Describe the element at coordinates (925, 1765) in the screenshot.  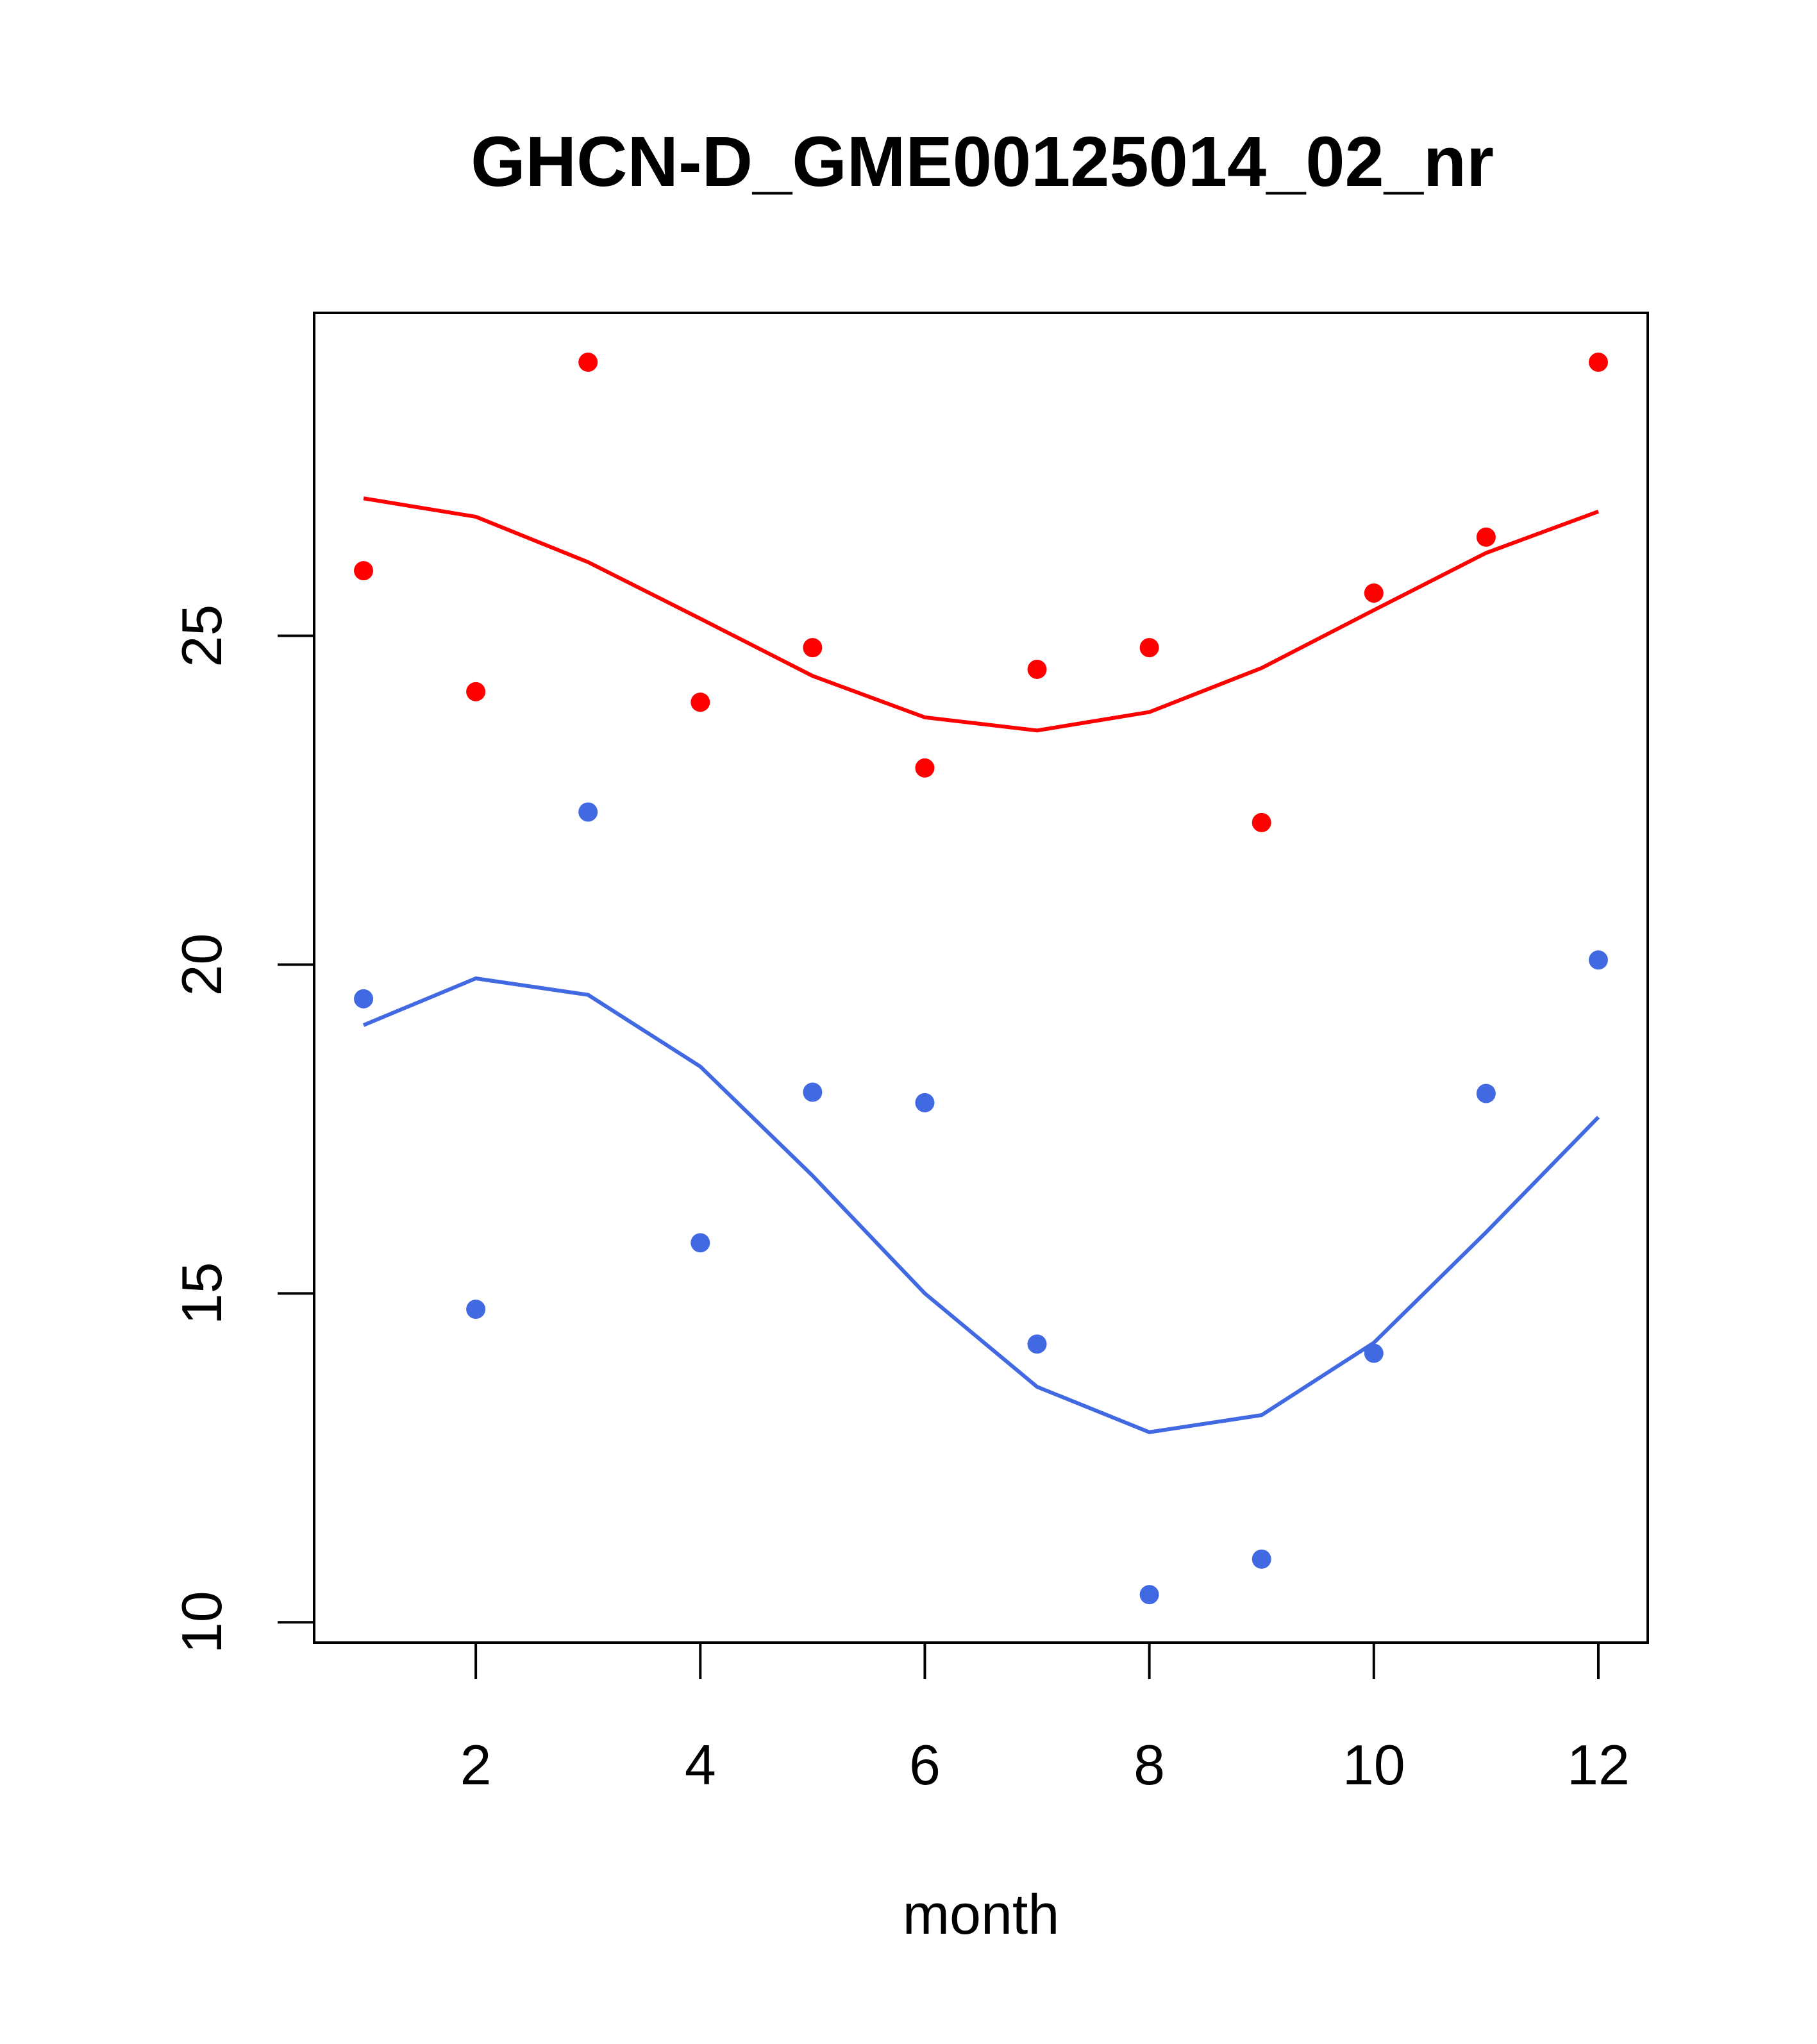
I see `x-tick-label: 6` at that location.